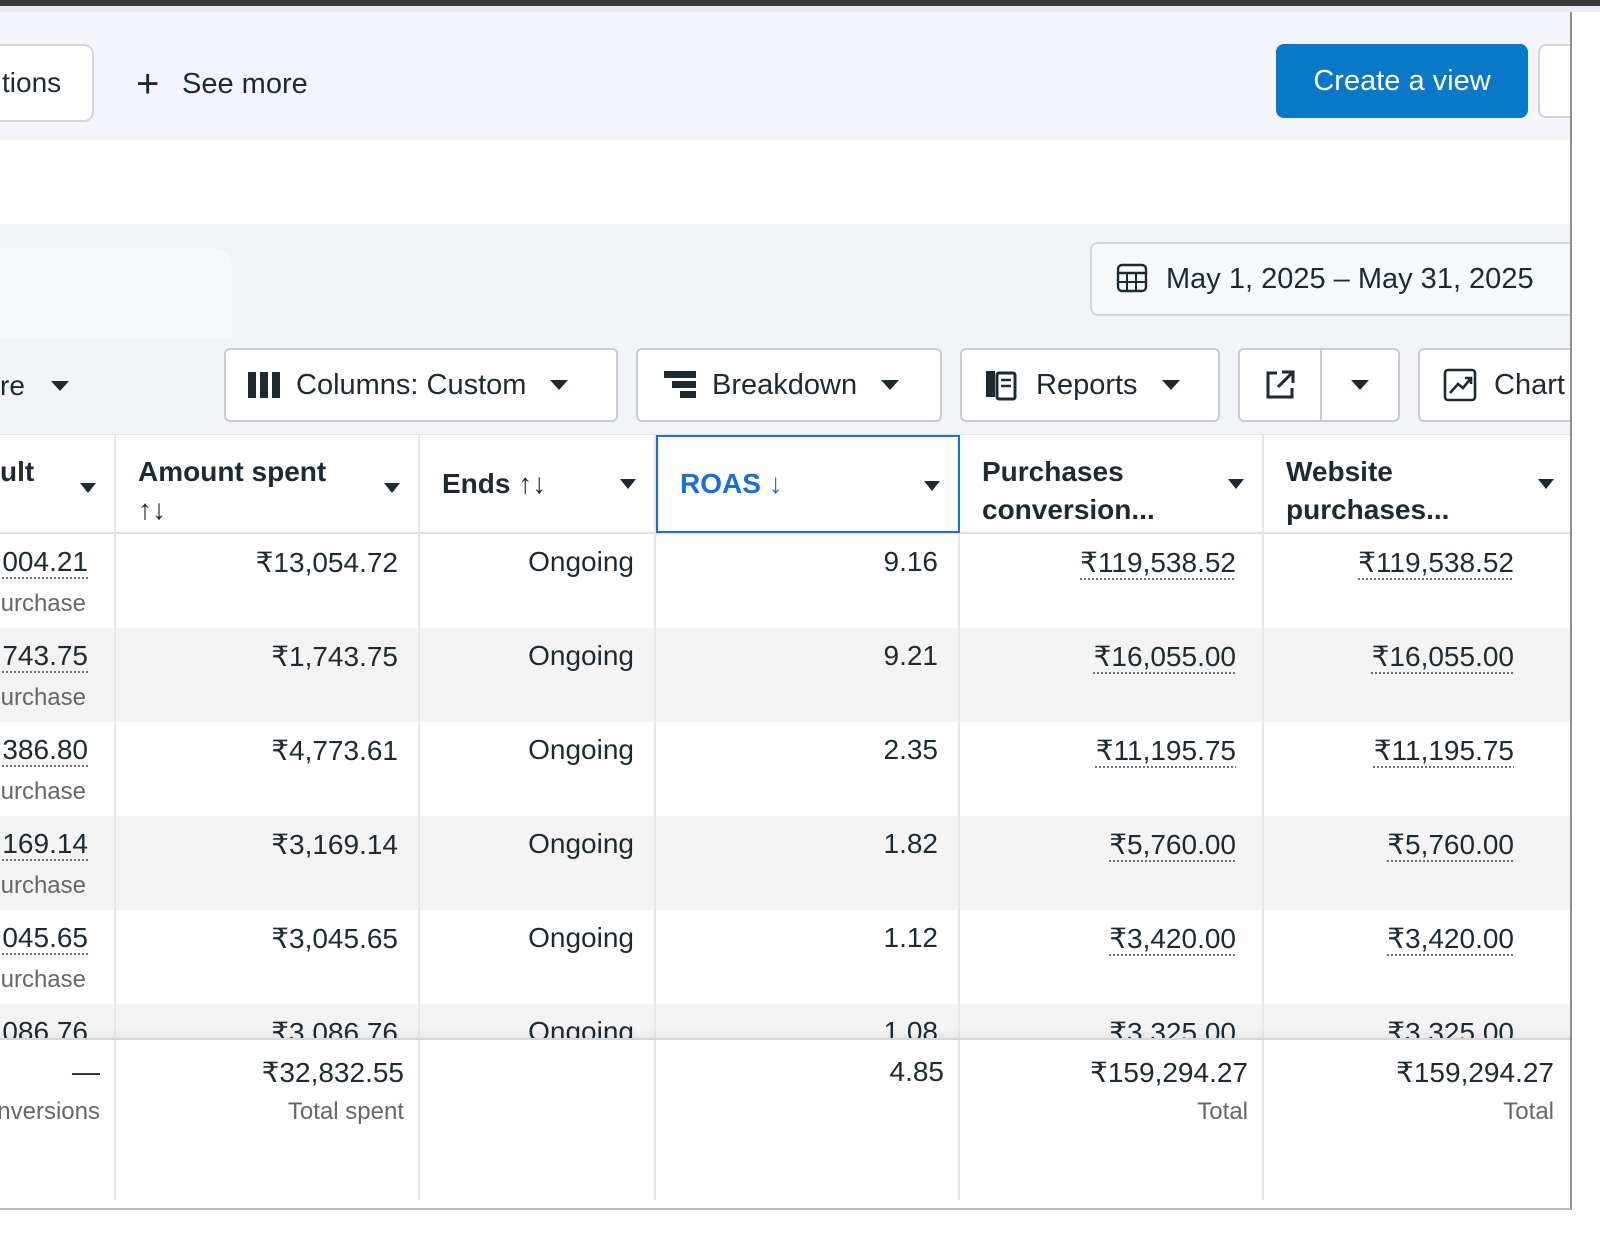  Describe the element at coordinates (58, 863) in the screenshot. I see `result-cell: 169.14 urchase` at that location.